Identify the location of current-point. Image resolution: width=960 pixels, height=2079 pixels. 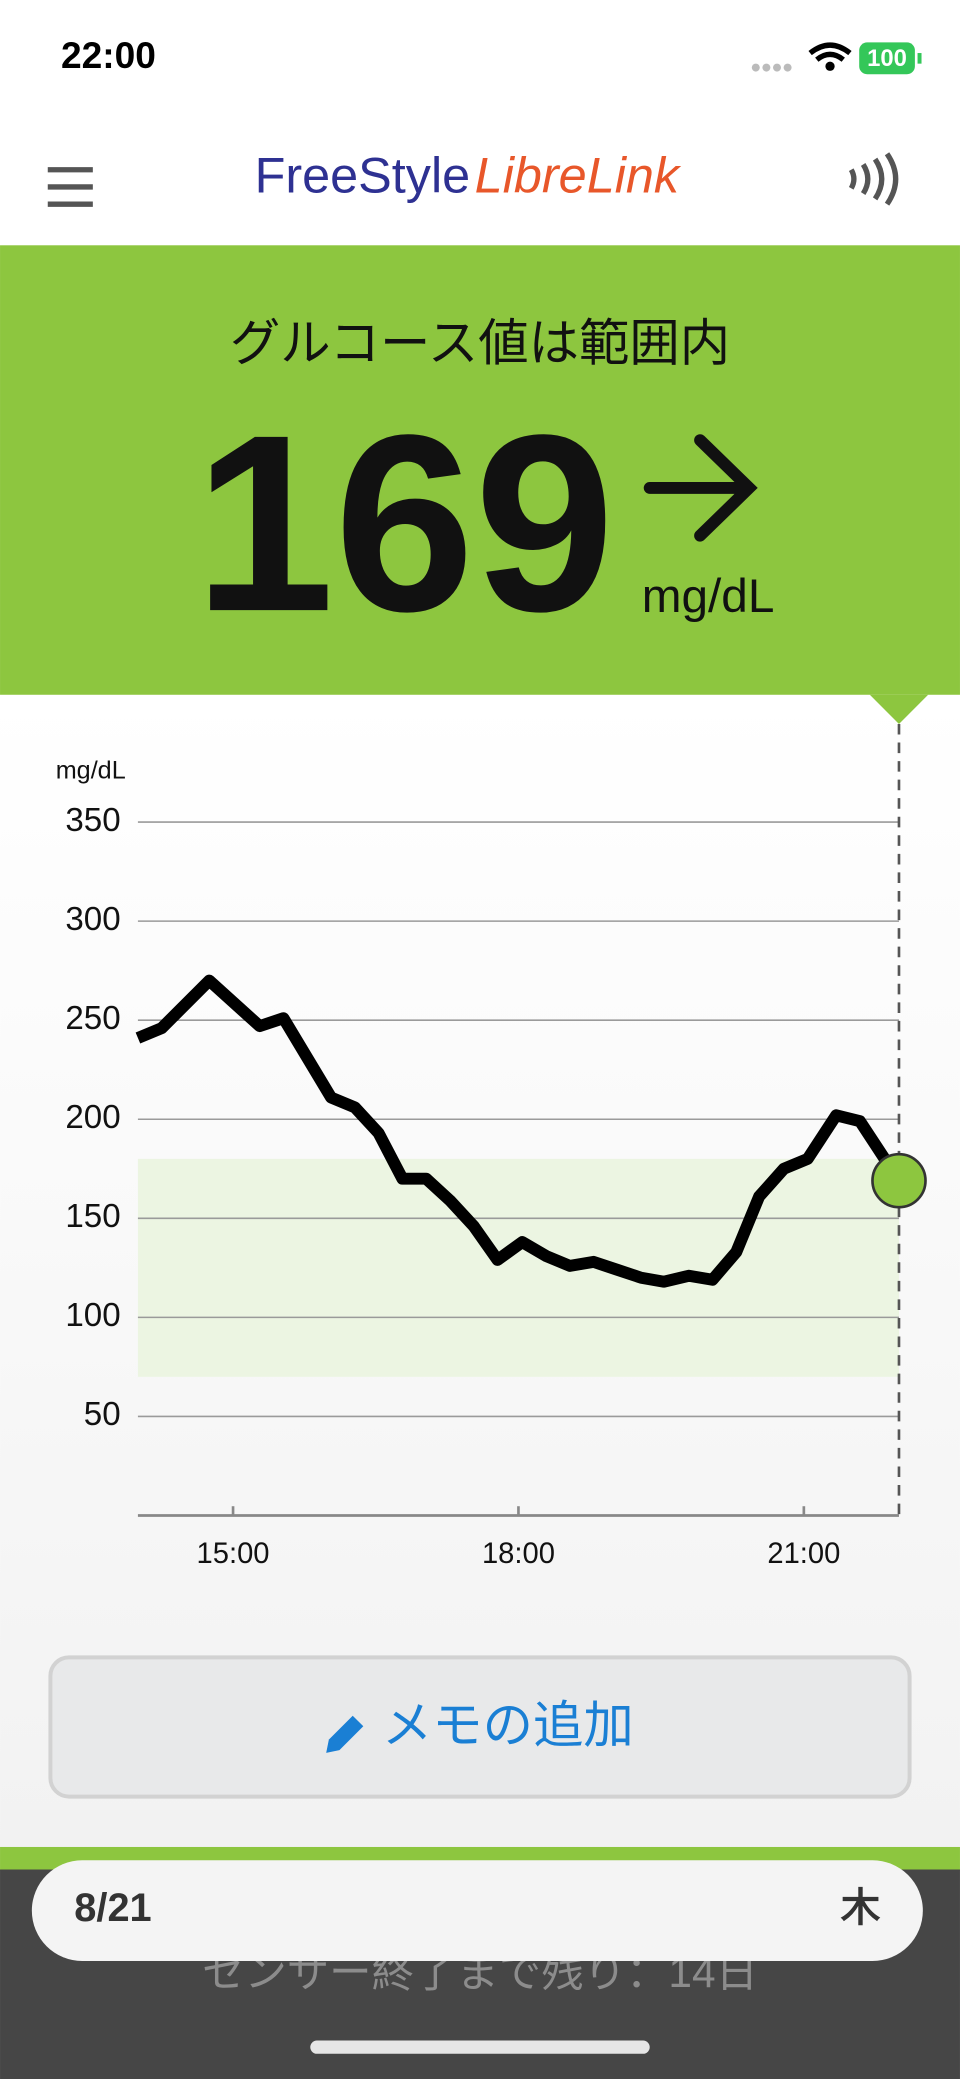
(899, 1180).